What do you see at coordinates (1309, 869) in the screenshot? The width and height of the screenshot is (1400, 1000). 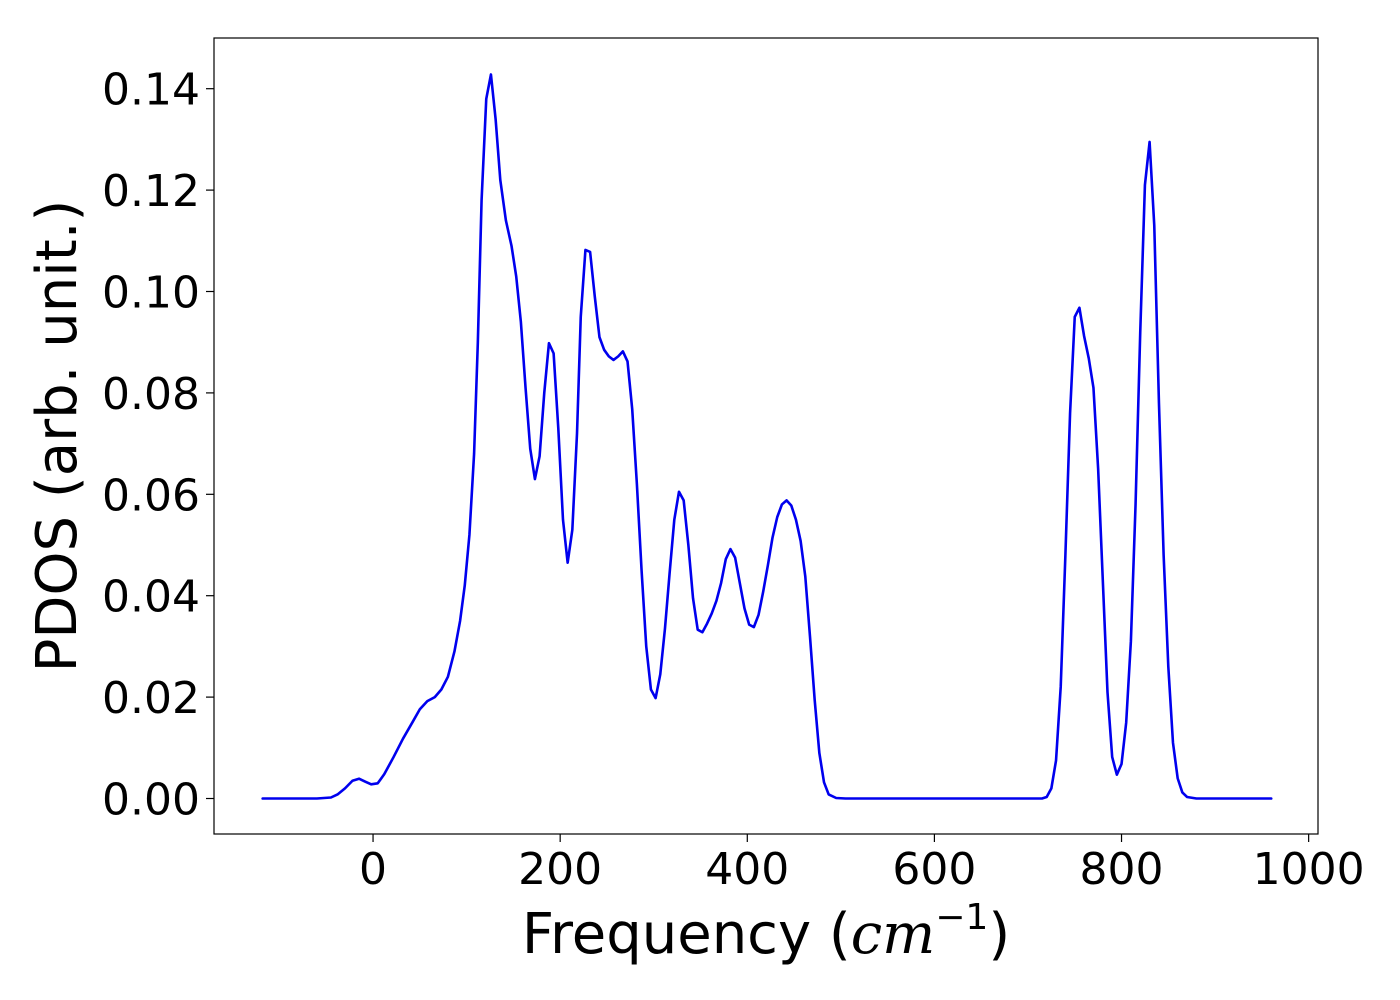 I see `x-tick-label: 1000` at bounding box center [1309, 869].